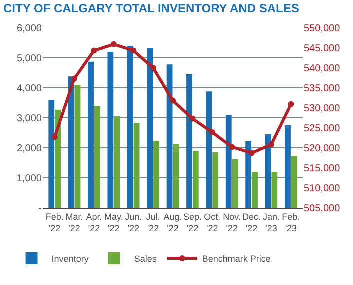  What do you see at coordinates (322, 49) in the screenshot?
I see `y2-tick-label: 545,000` at bounding box center [322, 49].